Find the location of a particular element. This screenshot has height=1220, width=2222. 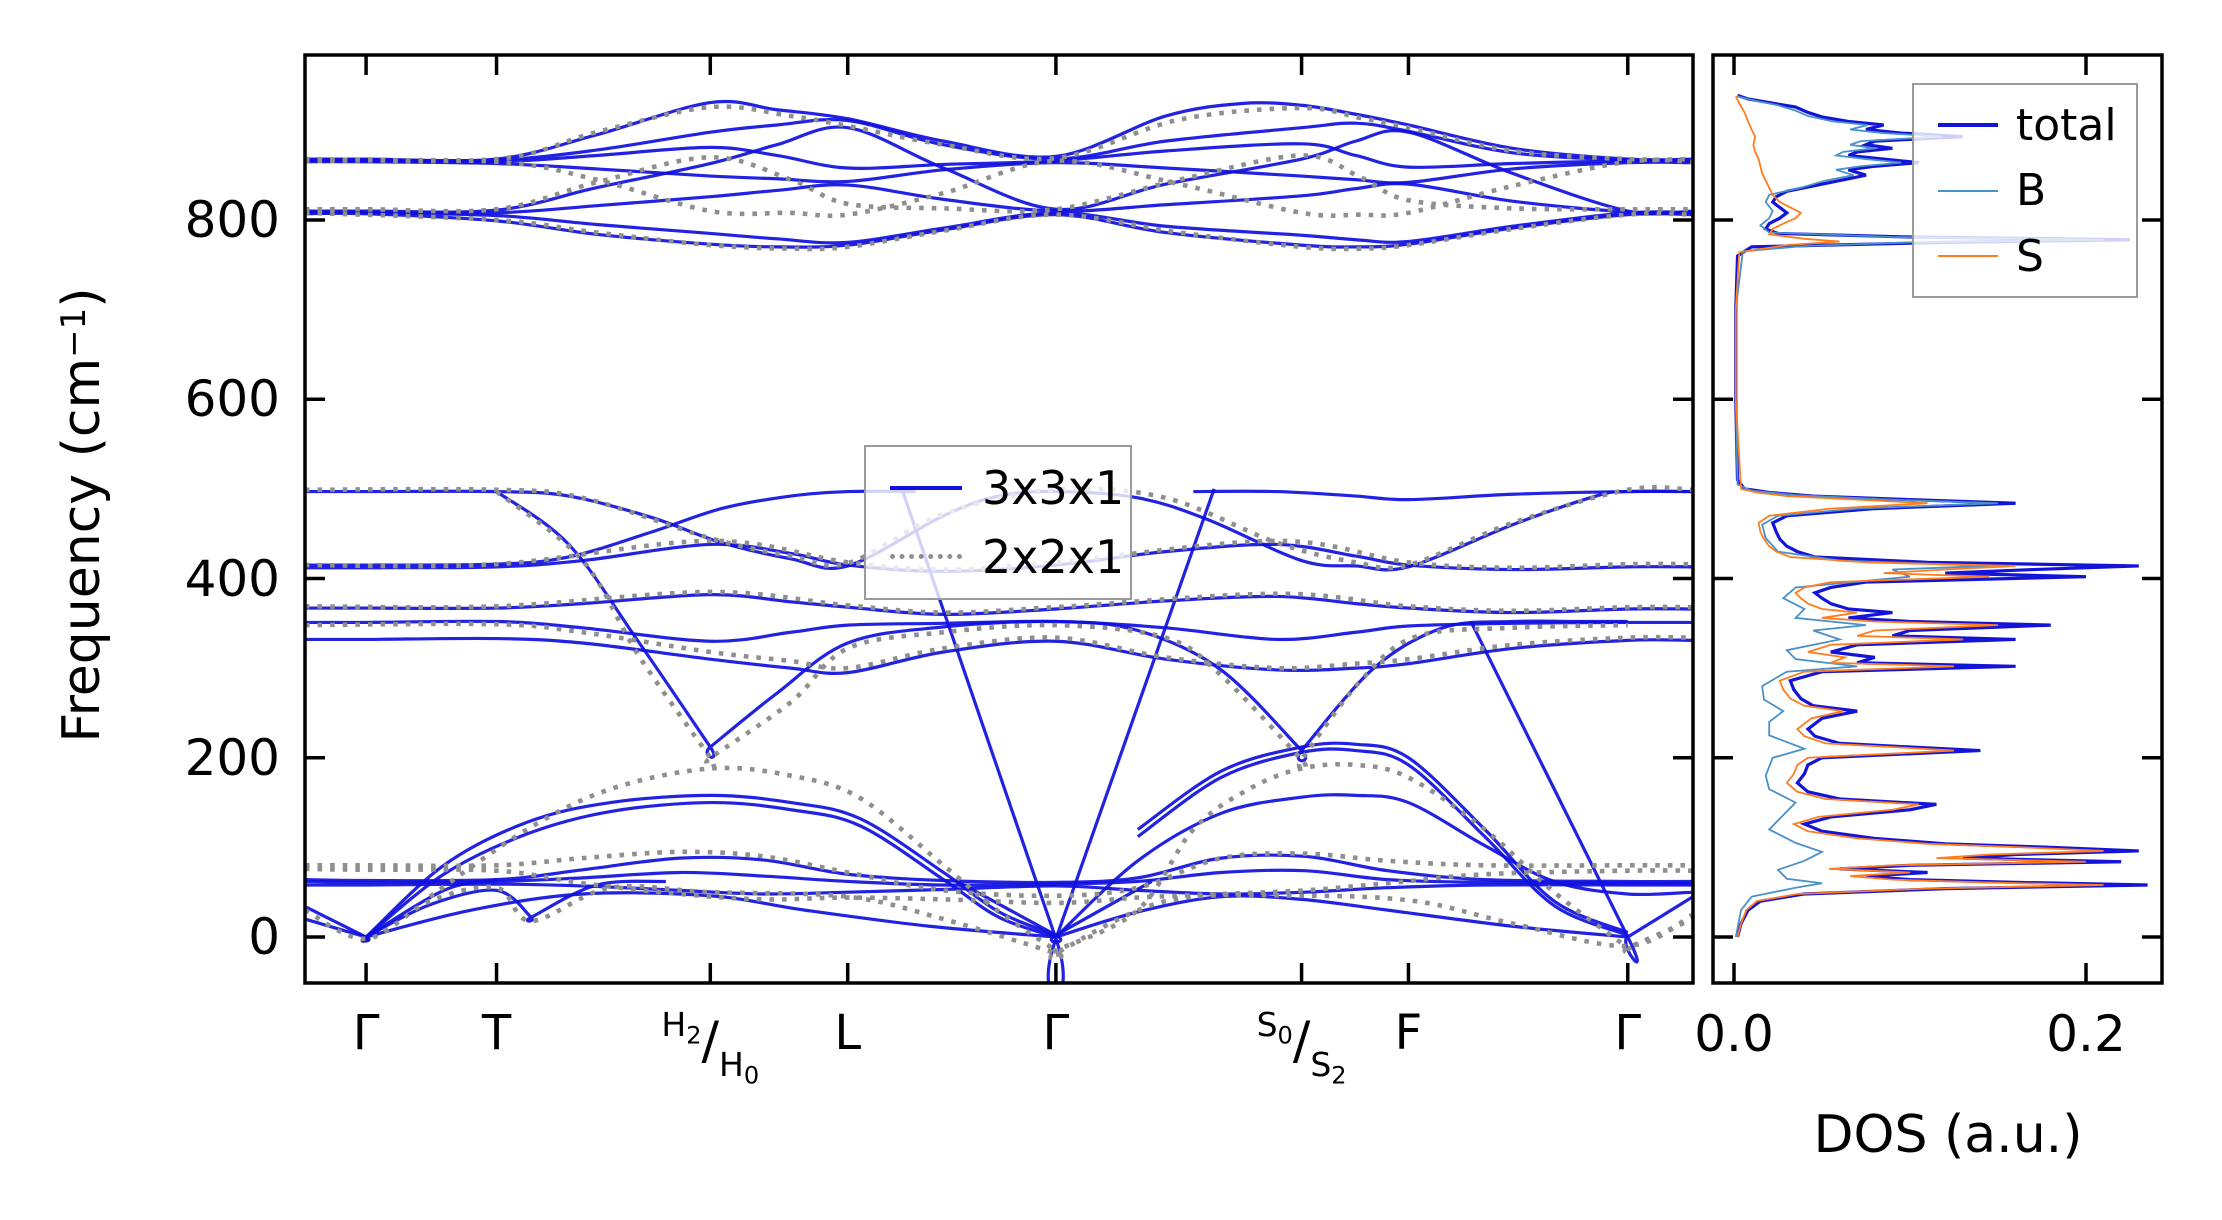

y-tick-label: 200 is located at coordinates (232, 757).